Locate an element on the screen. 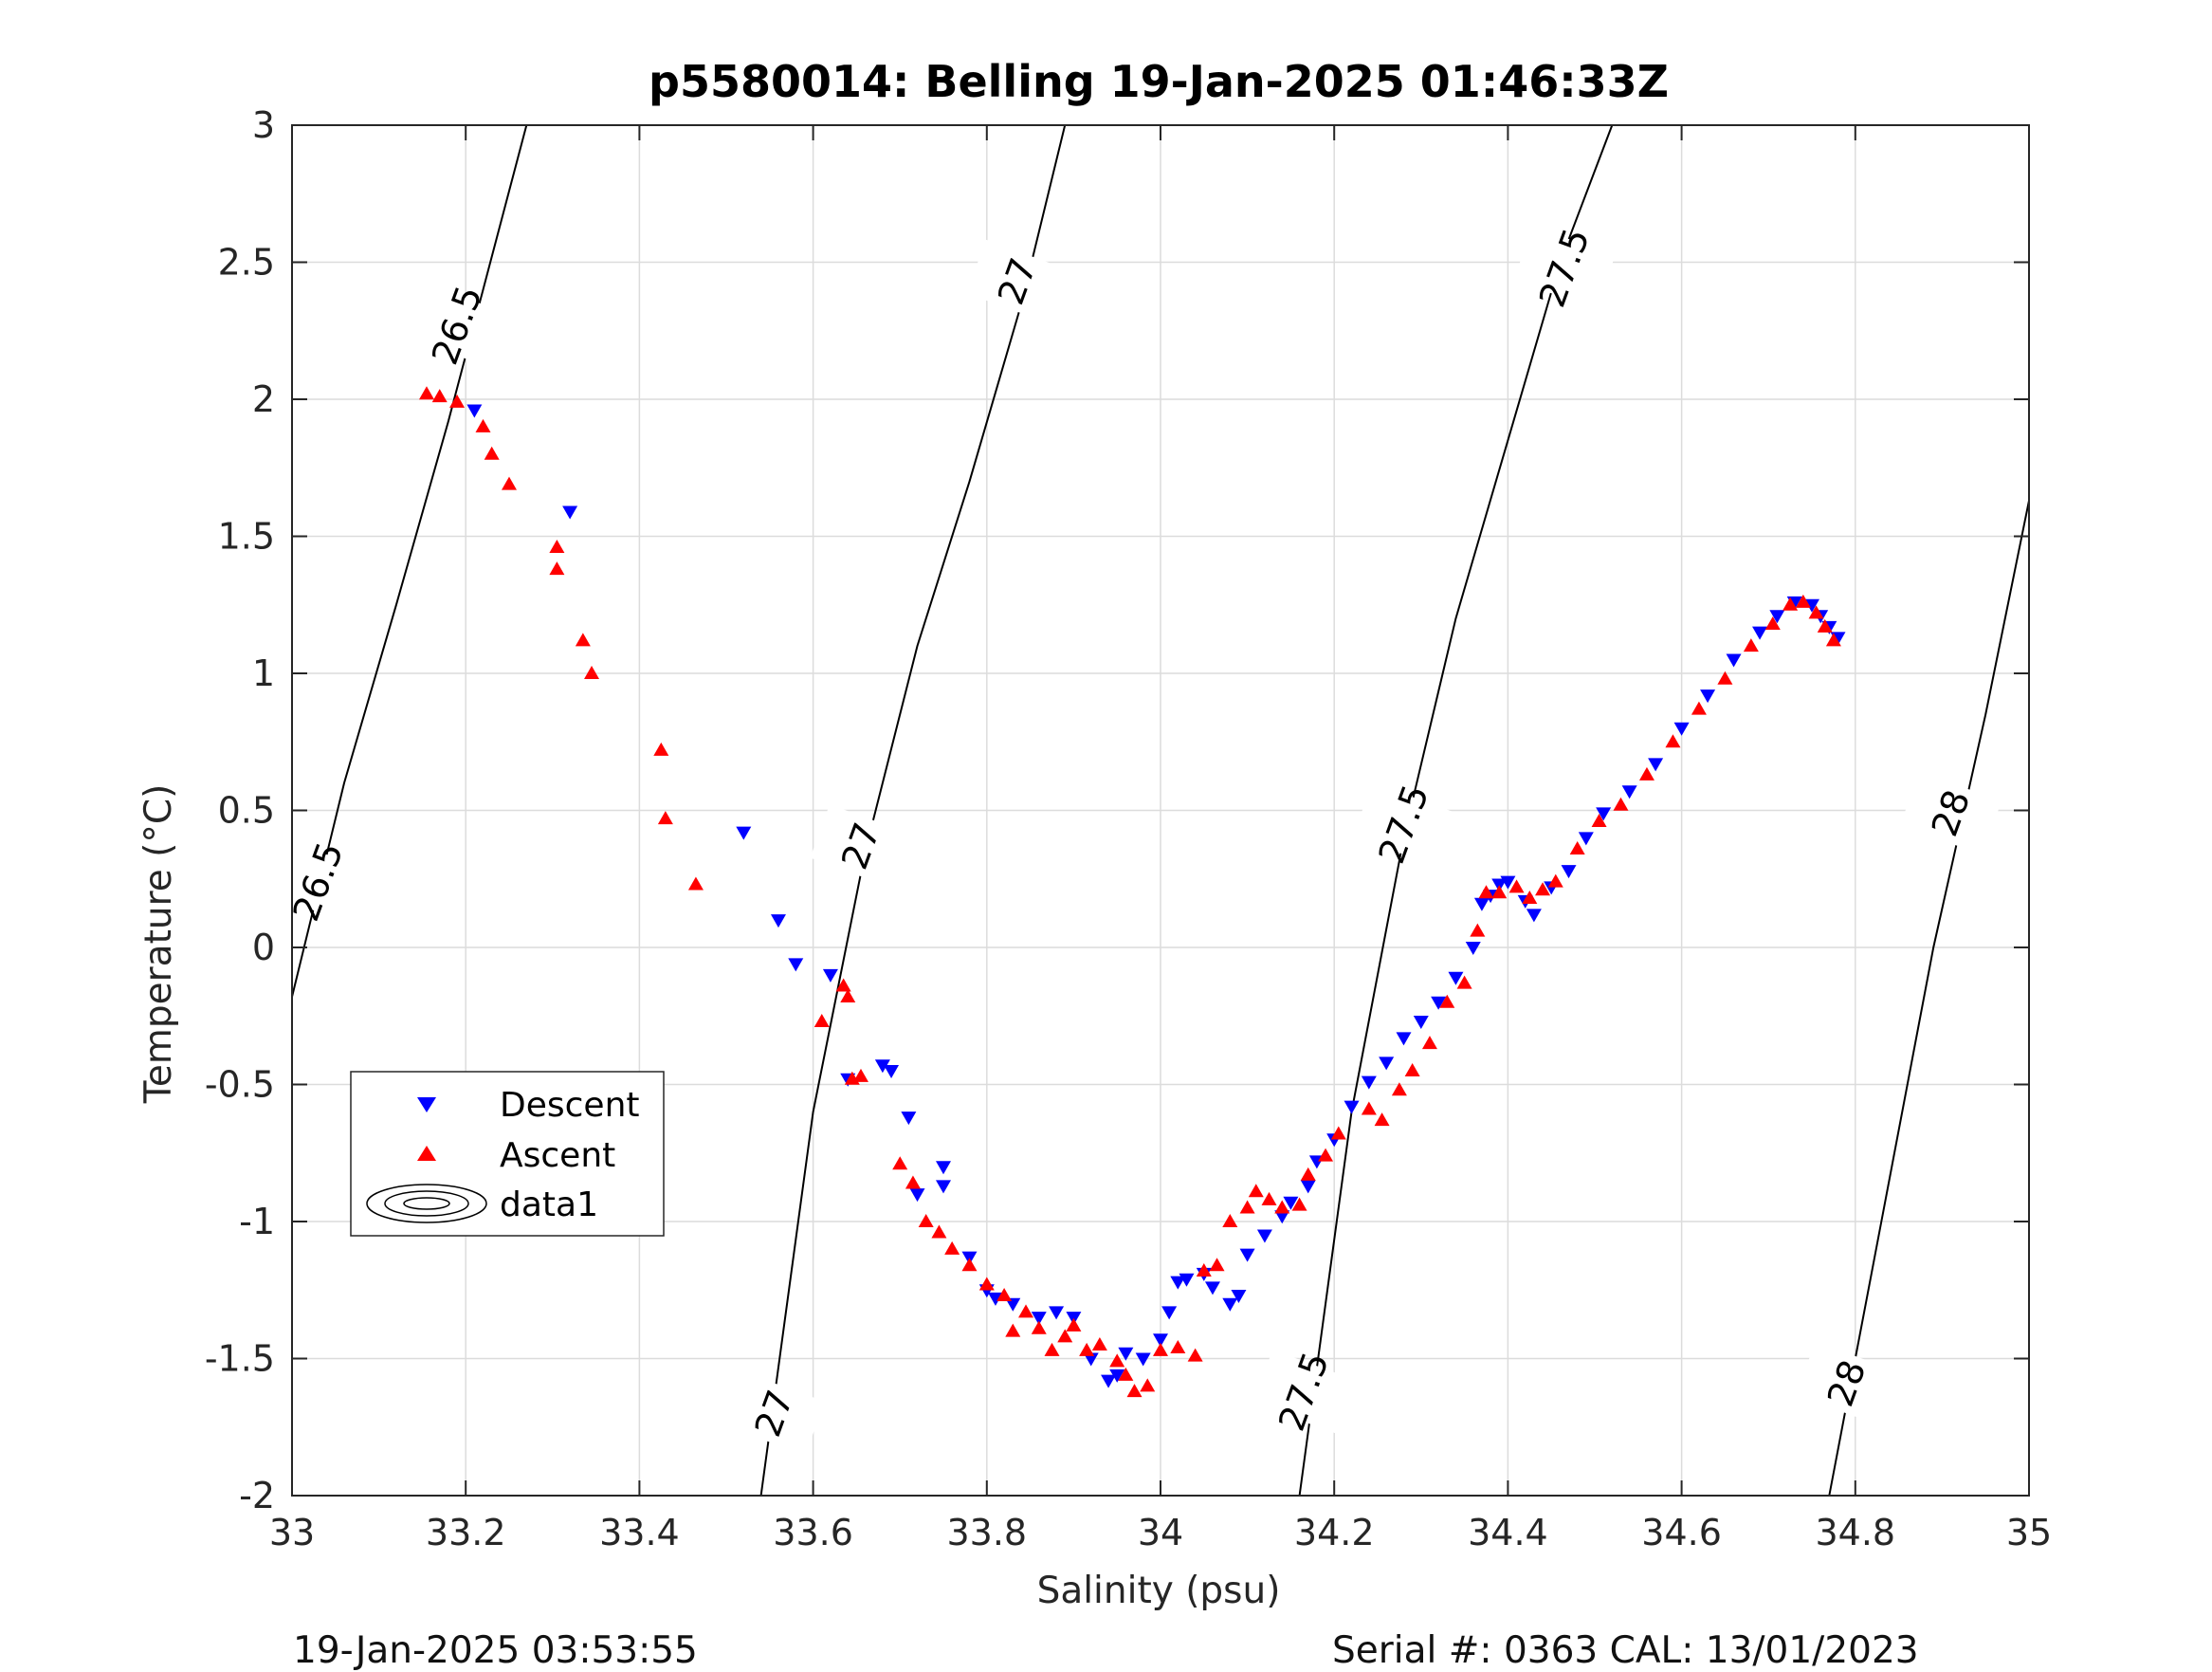 The width and height of the screenshot is (2212, 1672). y-axis-label: Temperature (°C) is located at coordinates (158, 944).